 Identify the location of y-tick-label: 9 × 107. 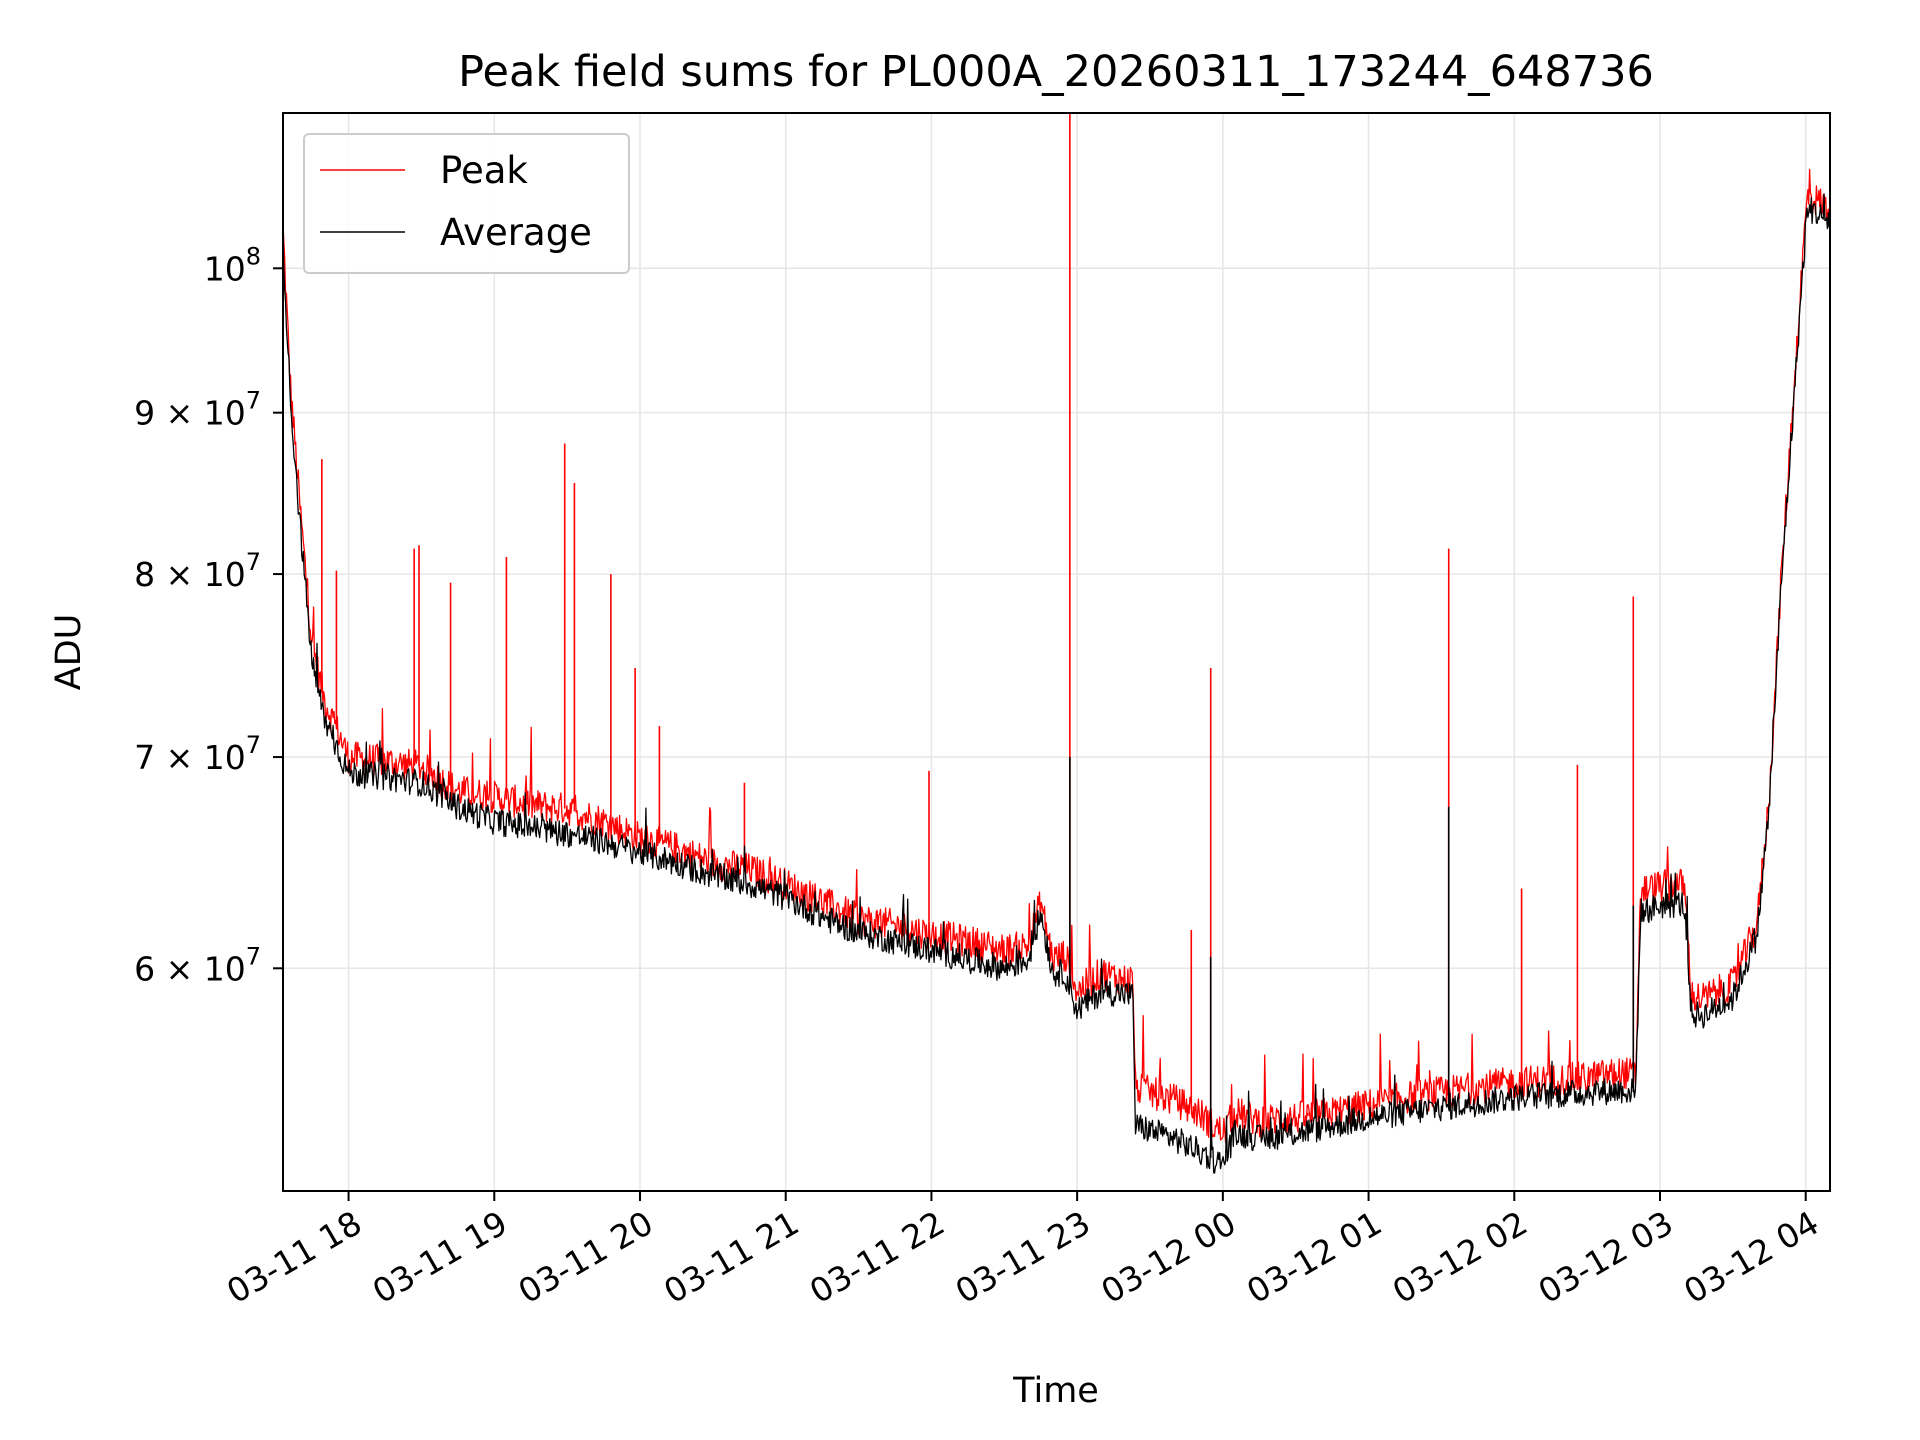
(197, 410).